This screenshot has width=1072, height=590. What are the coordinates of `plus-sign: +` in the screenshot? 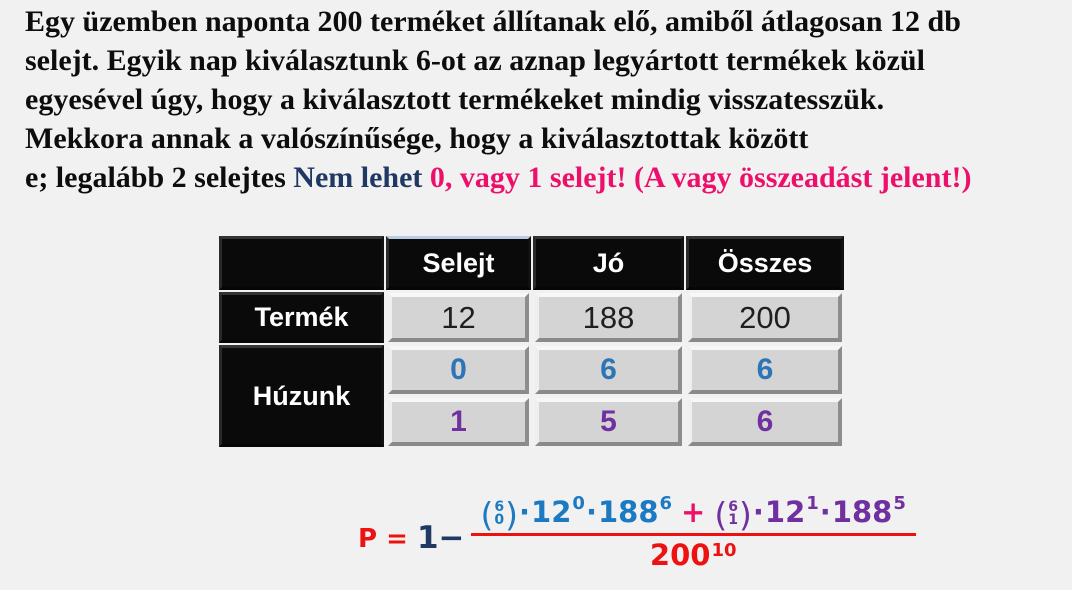 It's located at (693, 512).